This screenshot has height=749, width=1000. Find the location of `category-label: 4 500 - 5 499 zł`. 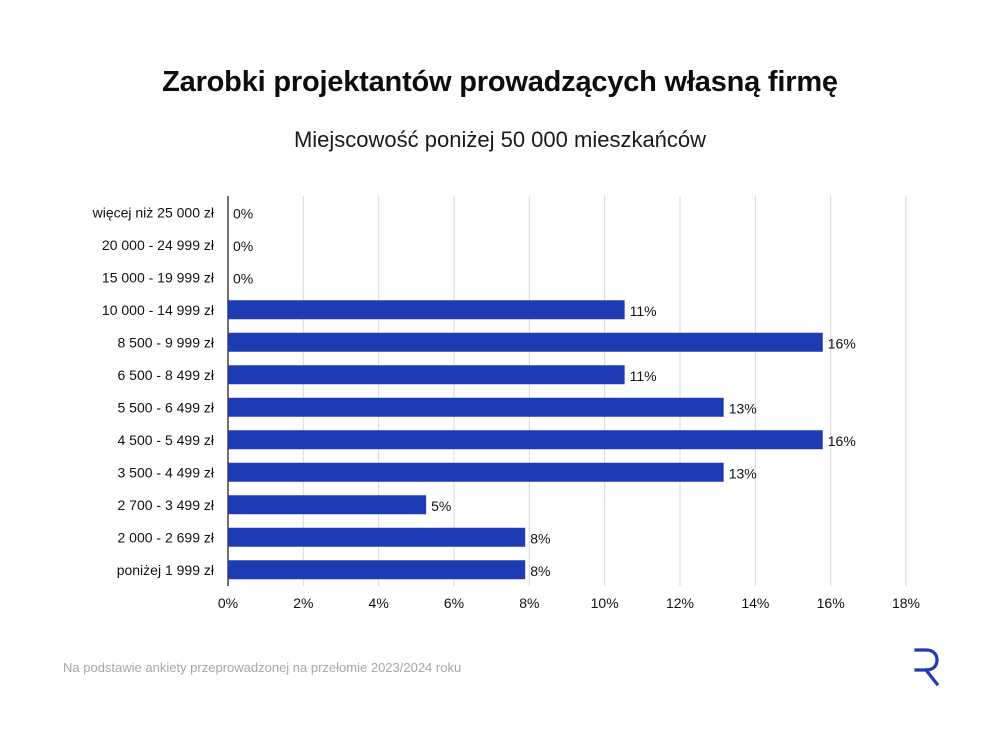

category-label: 4 500 - 5 499 zł is located at coordinates (165, 440).